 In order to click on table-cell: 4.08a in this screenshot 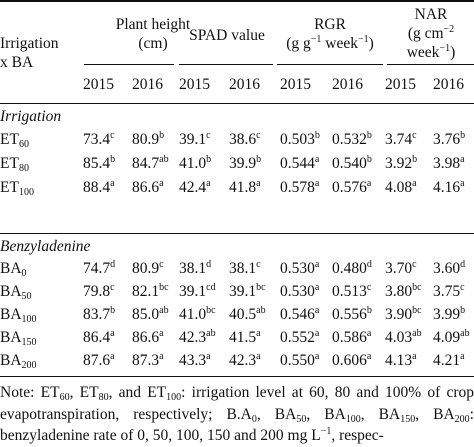, I will do `click(401, 187)`.